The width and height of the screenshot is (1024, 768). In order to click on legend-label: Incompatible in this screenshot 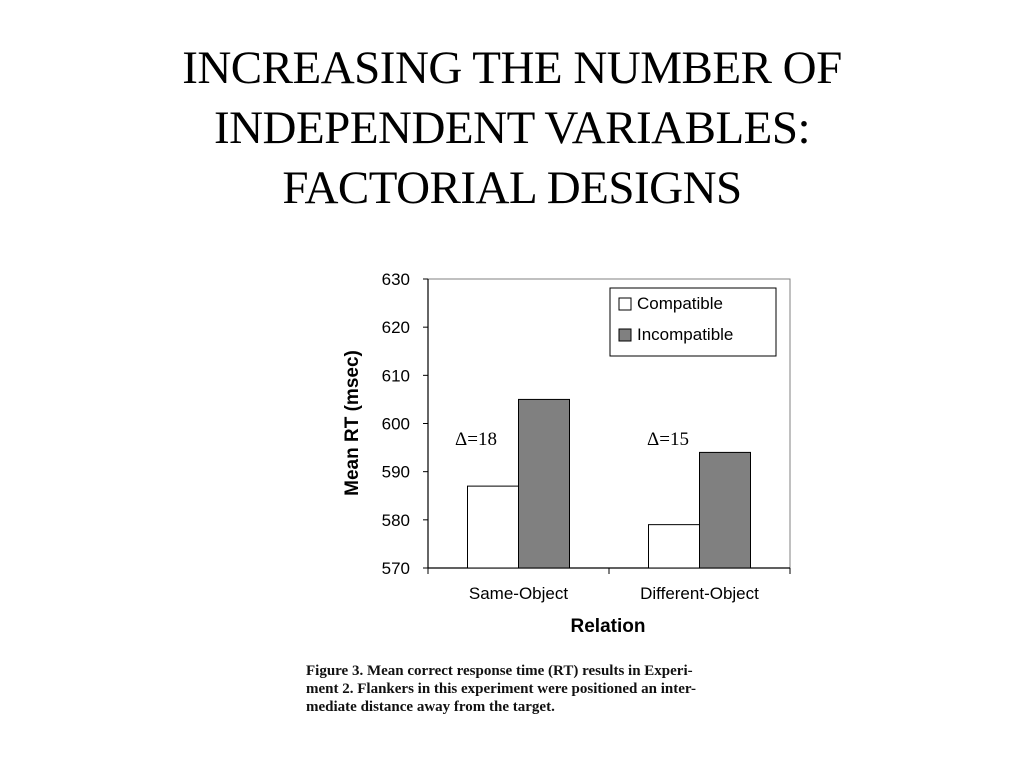, I will do `click(685, 334)`.